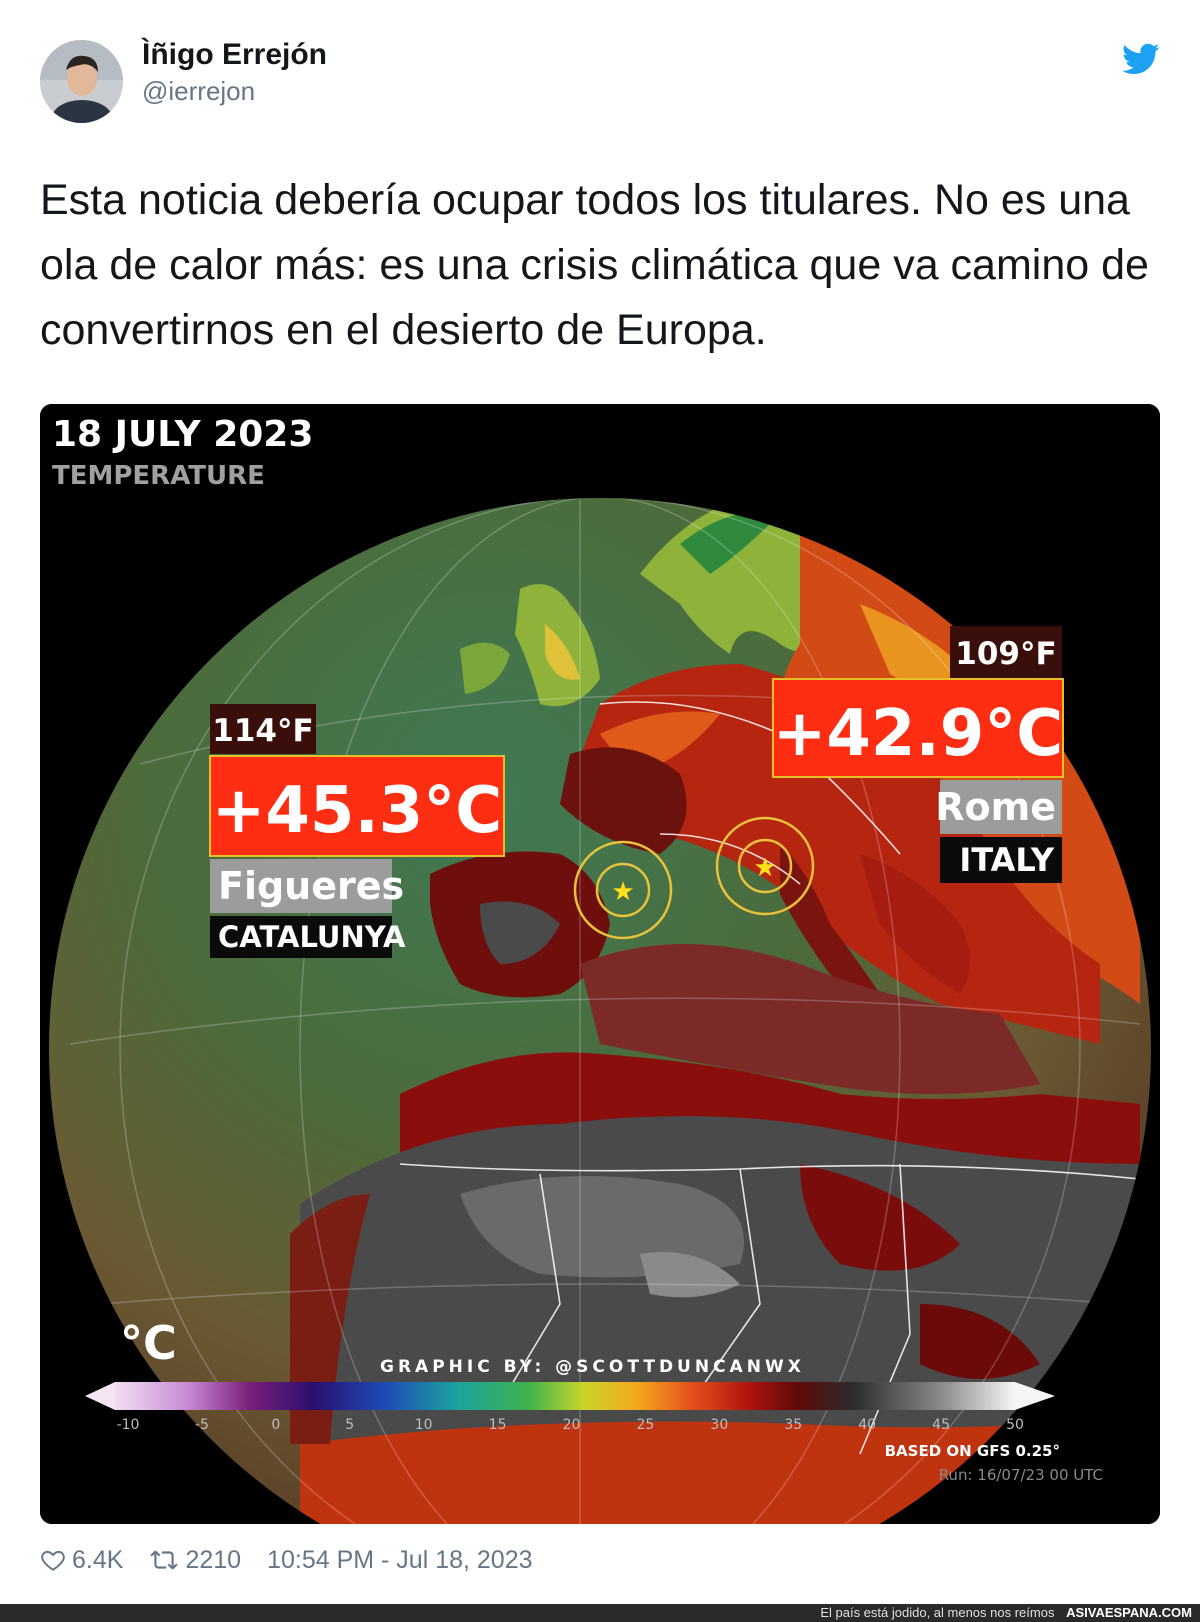 This screenshot has height=1622, width=1200. Describe the element at coordinates (1005, 654) in the screenshot. I see `rome-fahrenheit: 109°F` at that location.